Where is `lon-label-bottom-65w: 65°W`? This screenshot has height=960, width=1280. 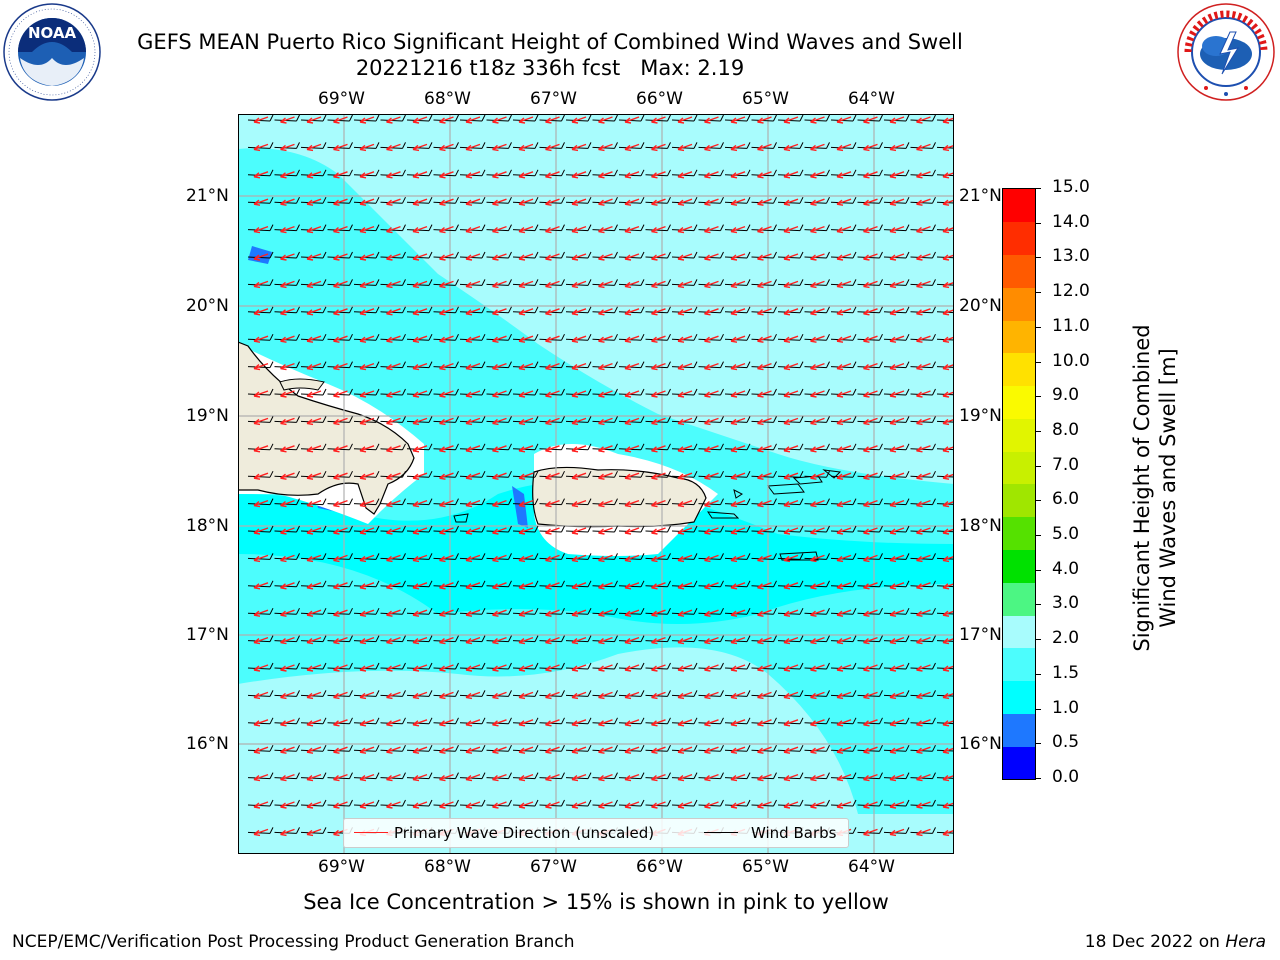
lon-label-bottom-65w: 65°W is located at coordinates (765, 867).